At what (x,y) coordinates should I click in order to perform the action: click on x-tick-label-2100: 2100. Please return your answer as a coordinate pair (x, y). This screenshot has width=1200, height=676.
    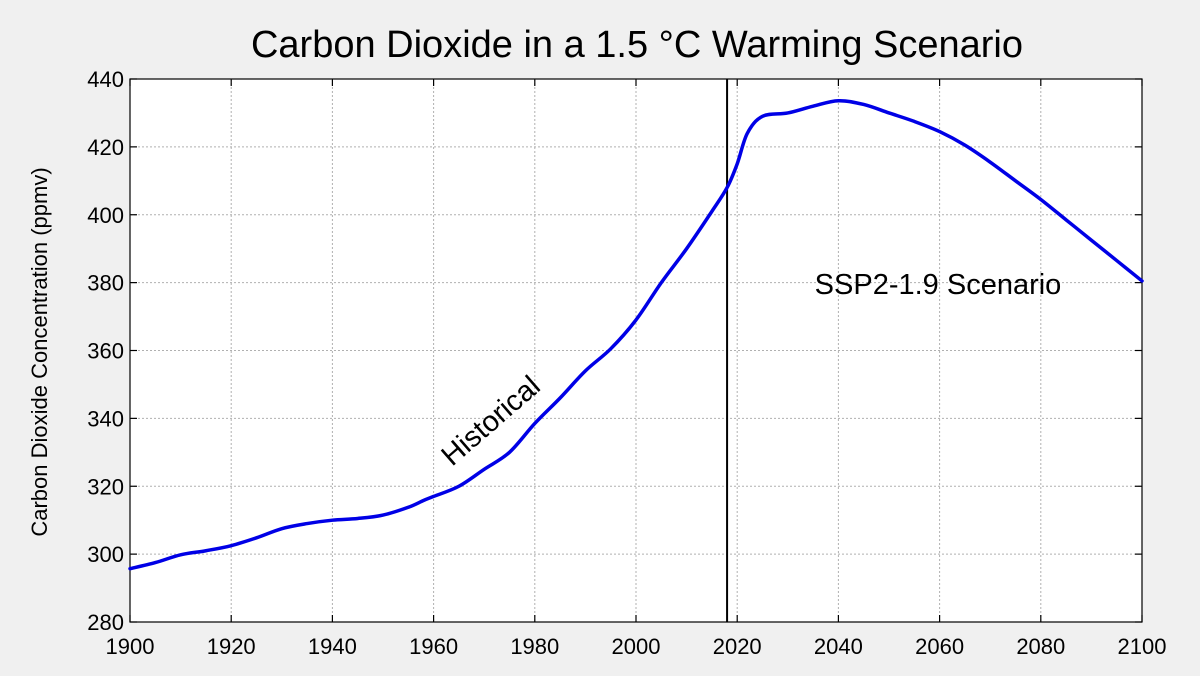
    Looking at the image, I should click on (1142, 646).